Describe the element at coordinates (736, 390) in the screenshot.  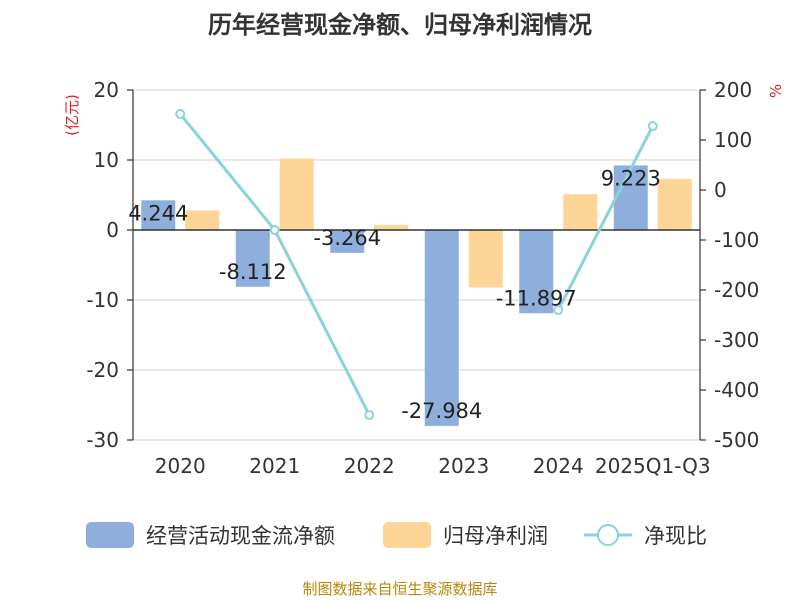
I see `right-tick-label: -400` at that location.